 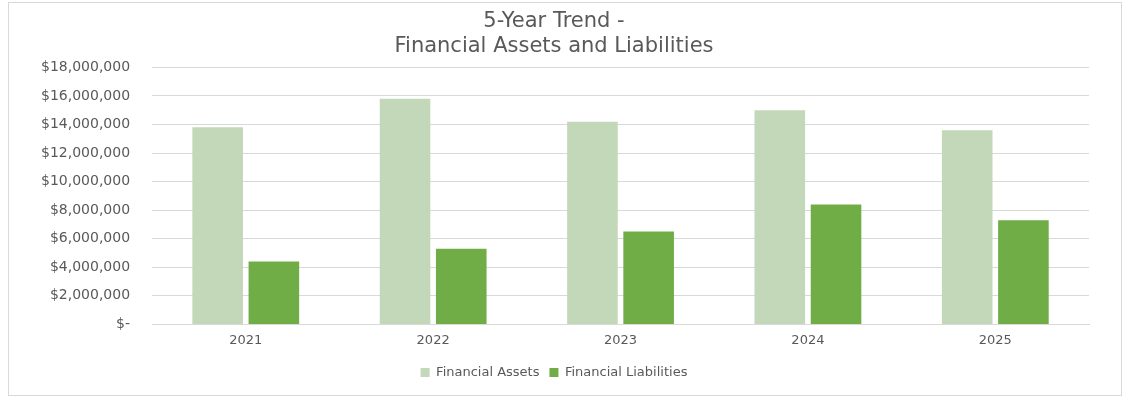 I want to click on x-tick-label: 2022, so click(x=433, y=339).